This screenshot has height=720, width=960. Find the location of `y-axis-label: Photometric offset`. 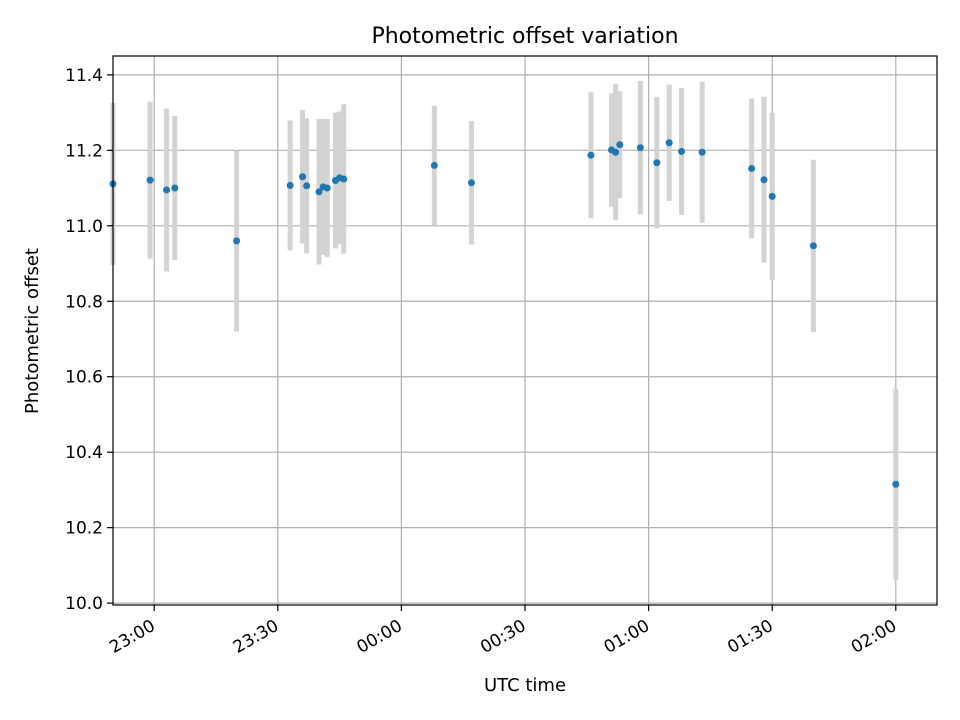

y-axis-label: Photometric offset is located at coordinates (32, 331).